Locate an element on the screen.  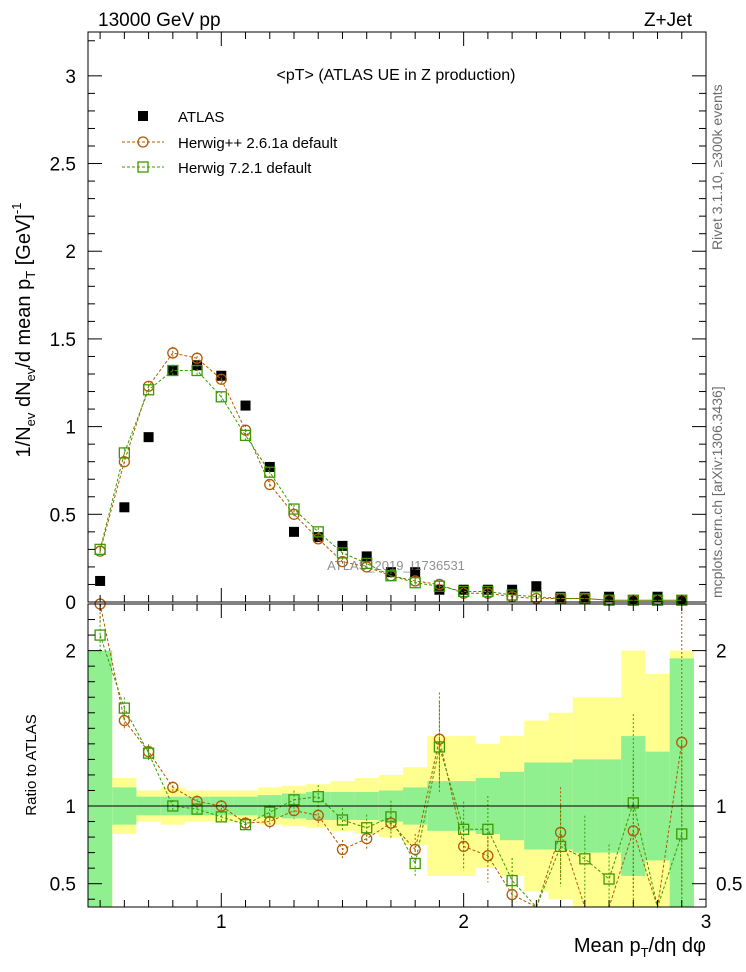
process-label: Z+Jet is located at coordinates (668, 20).